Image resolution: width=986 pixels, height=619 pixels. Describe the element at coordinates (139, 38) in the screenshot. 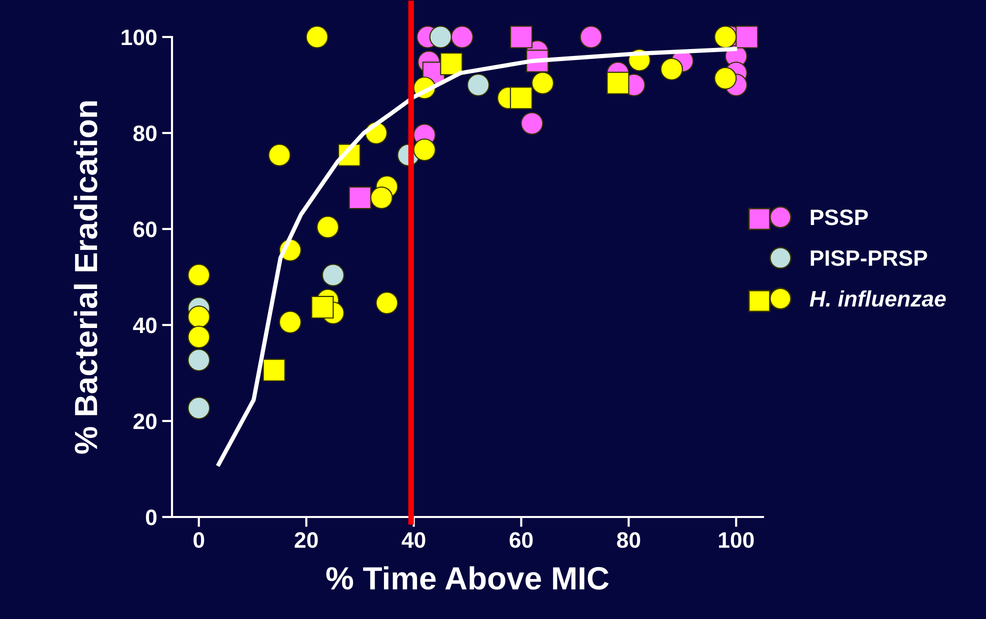

I see `y-tick-label: 100` at that location.